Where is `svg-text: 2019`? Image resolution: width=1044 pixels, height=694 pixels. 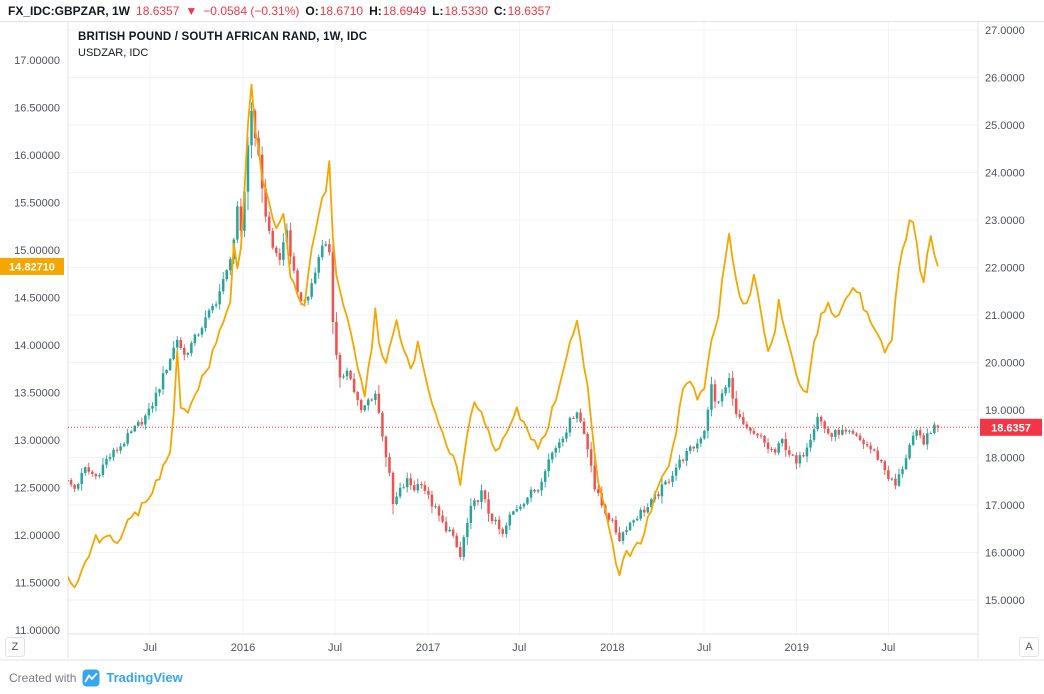 svg-text: 2019 is located at coordinates (796, 648).